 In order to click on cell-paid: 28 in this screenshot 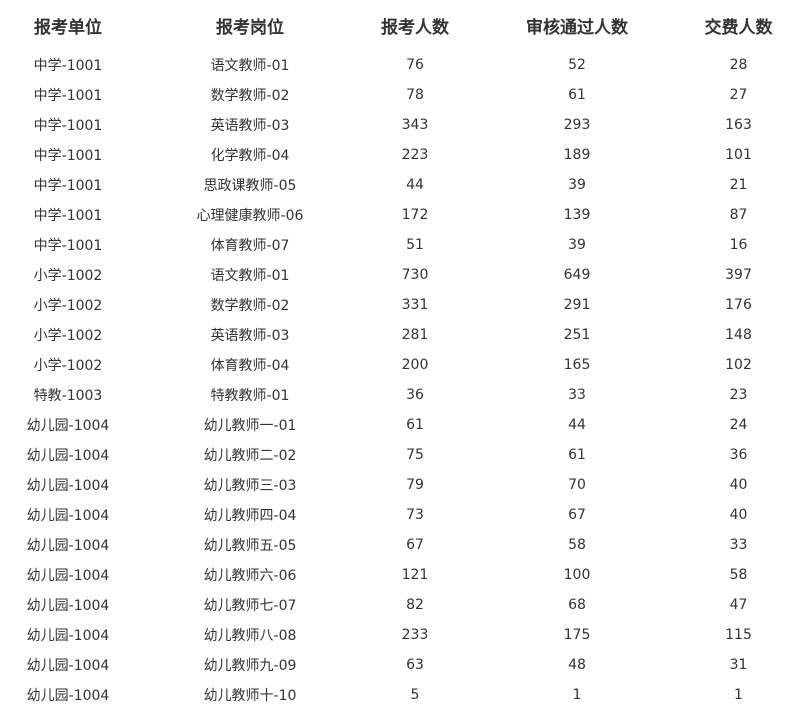, I will do `click(738, 65)`.